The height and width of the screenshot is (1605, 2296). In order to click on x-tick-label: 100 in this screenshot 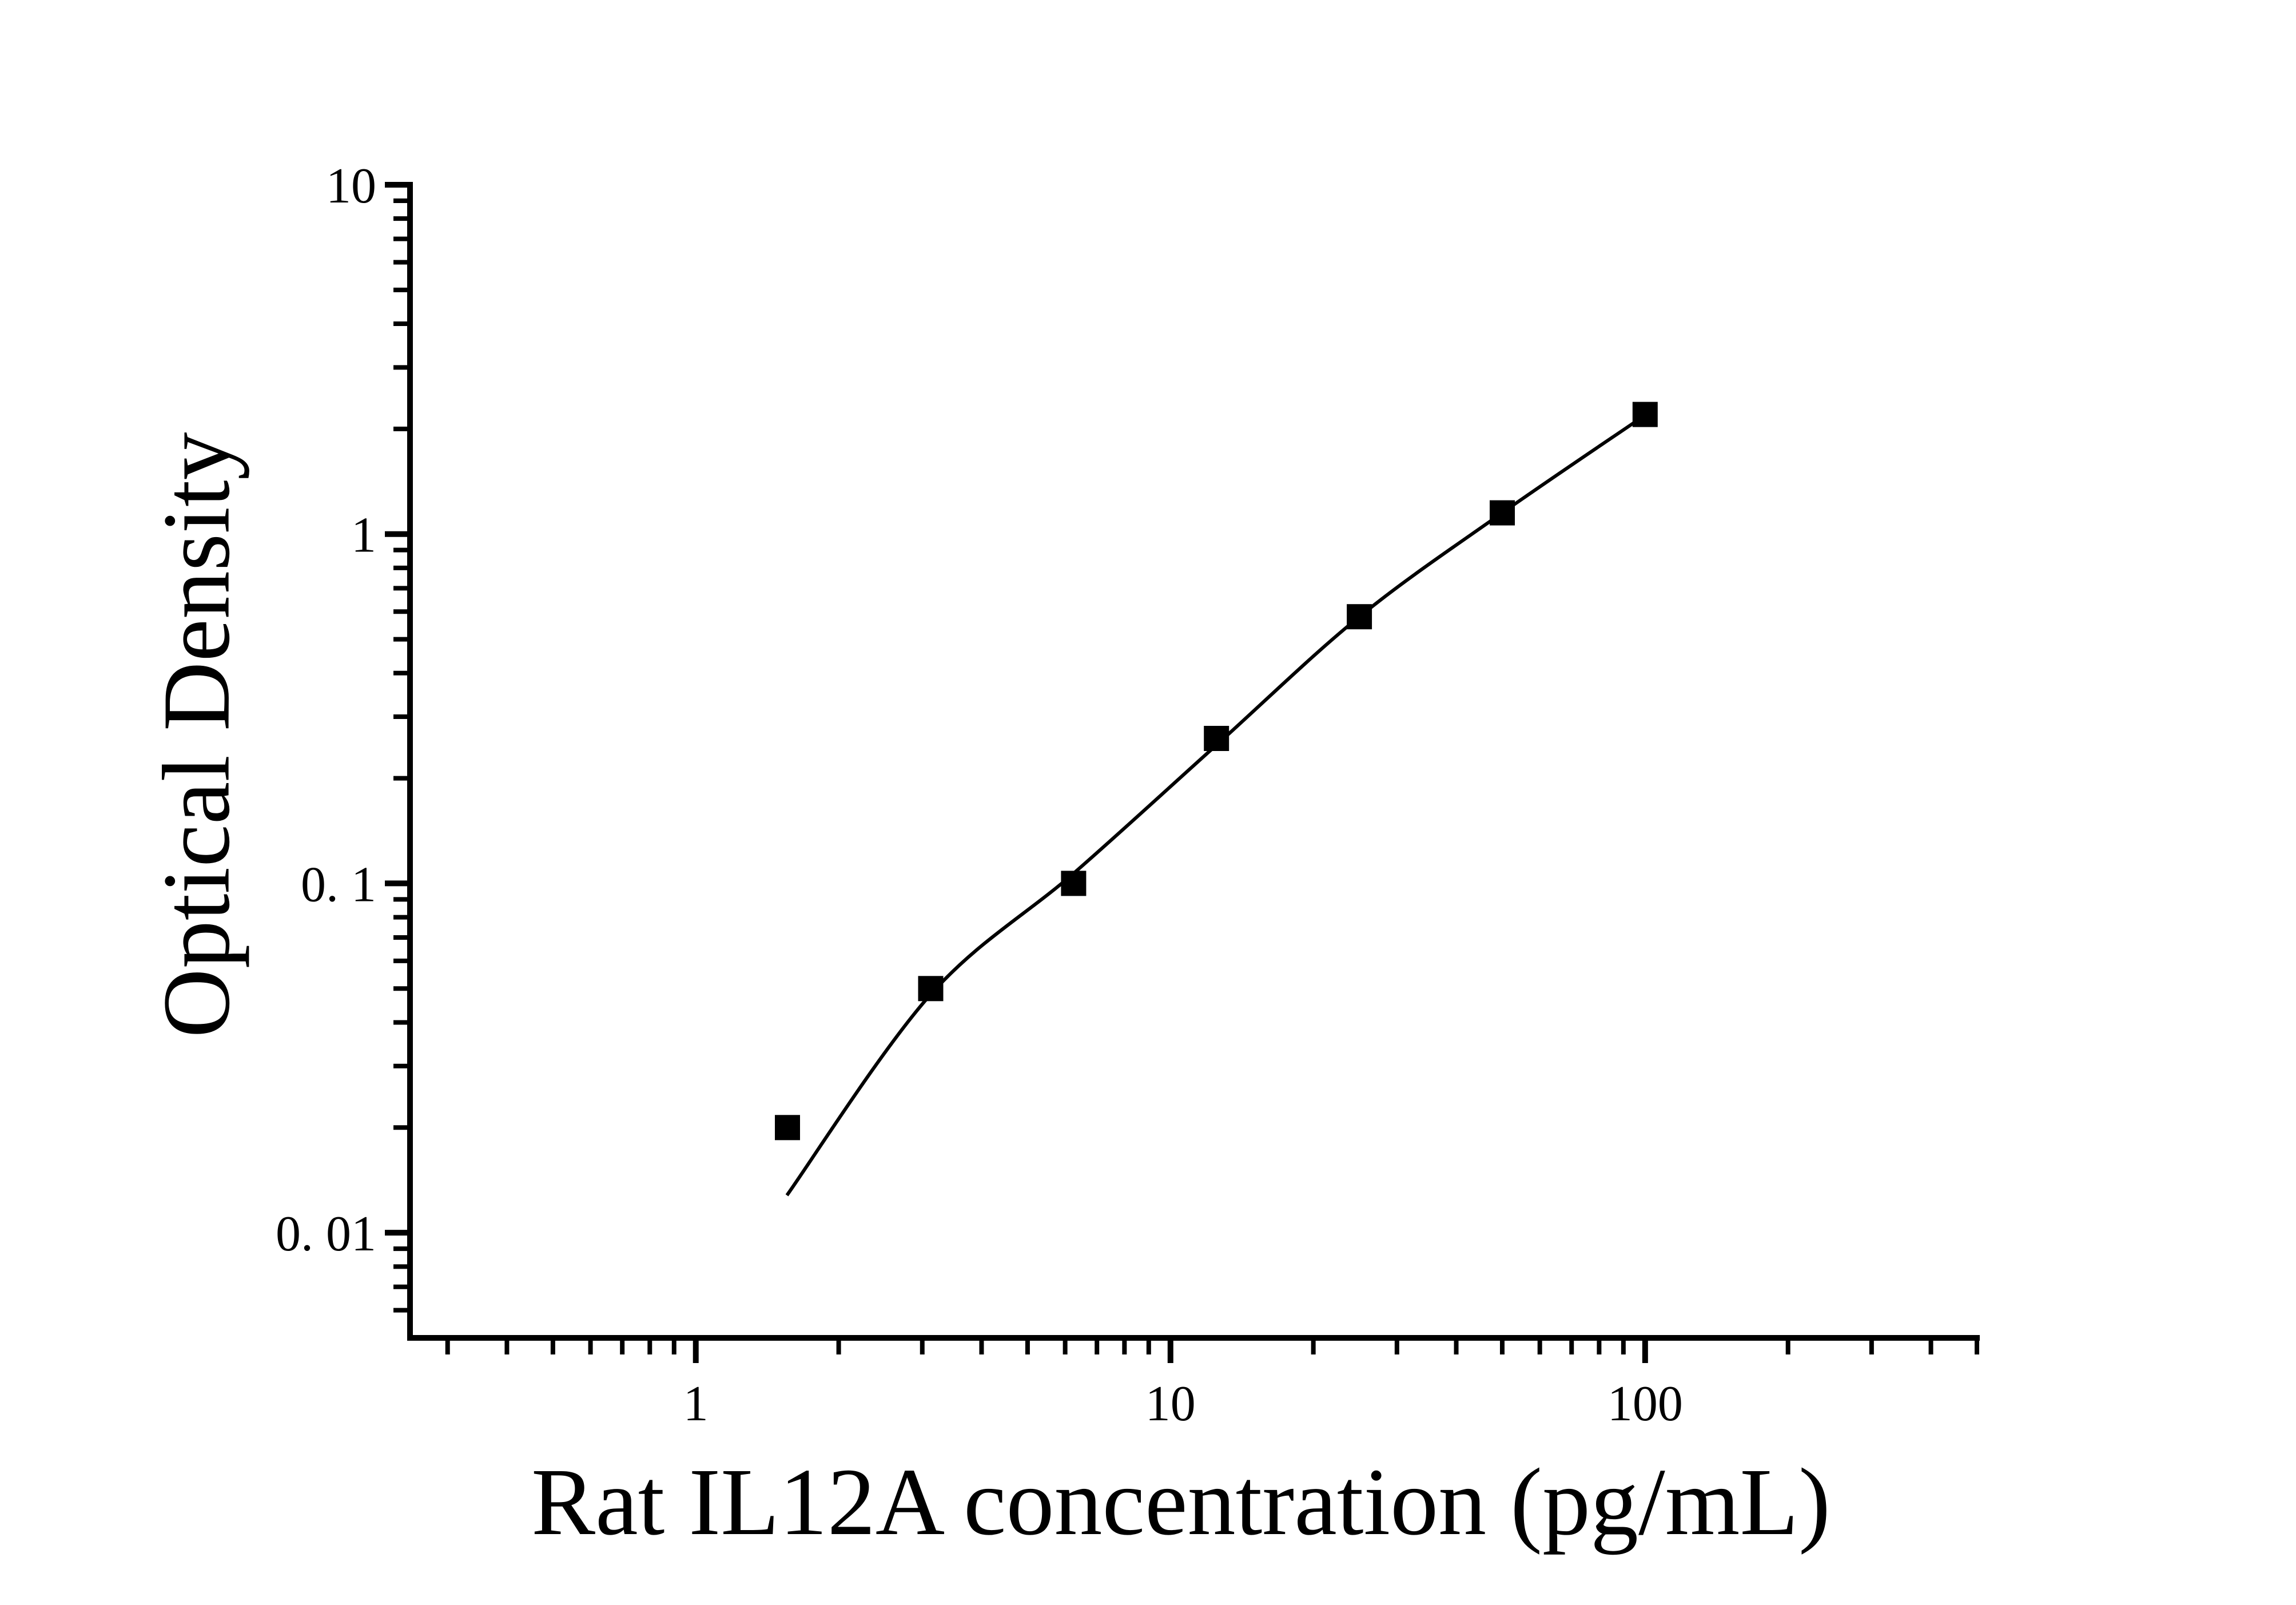, I will do `click(1645, 1404)`.